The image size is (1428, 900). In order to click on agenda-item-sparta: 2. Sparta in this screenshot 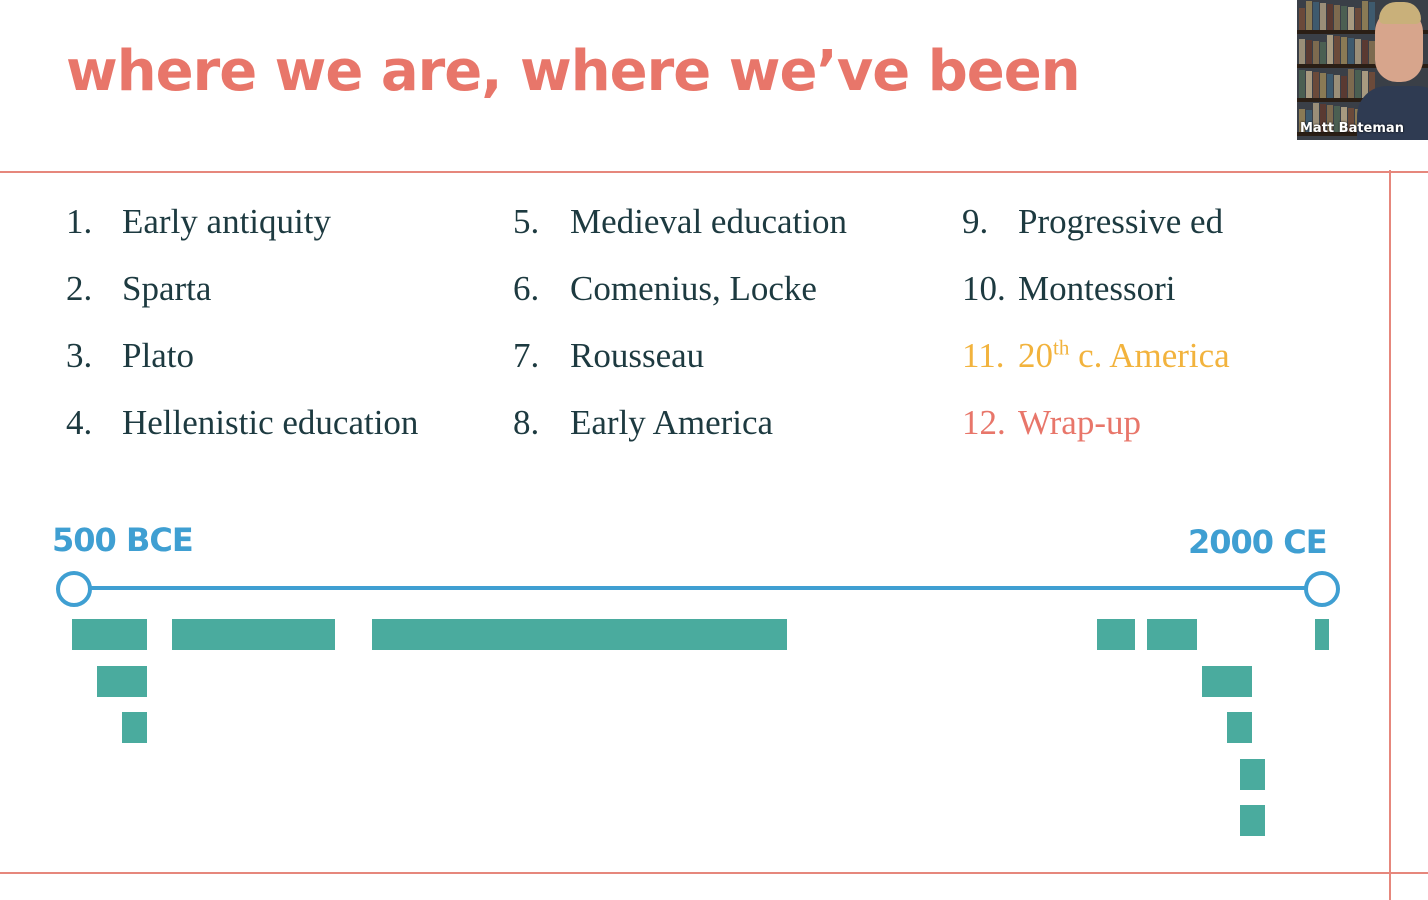, I will do `click(138, 289)`.